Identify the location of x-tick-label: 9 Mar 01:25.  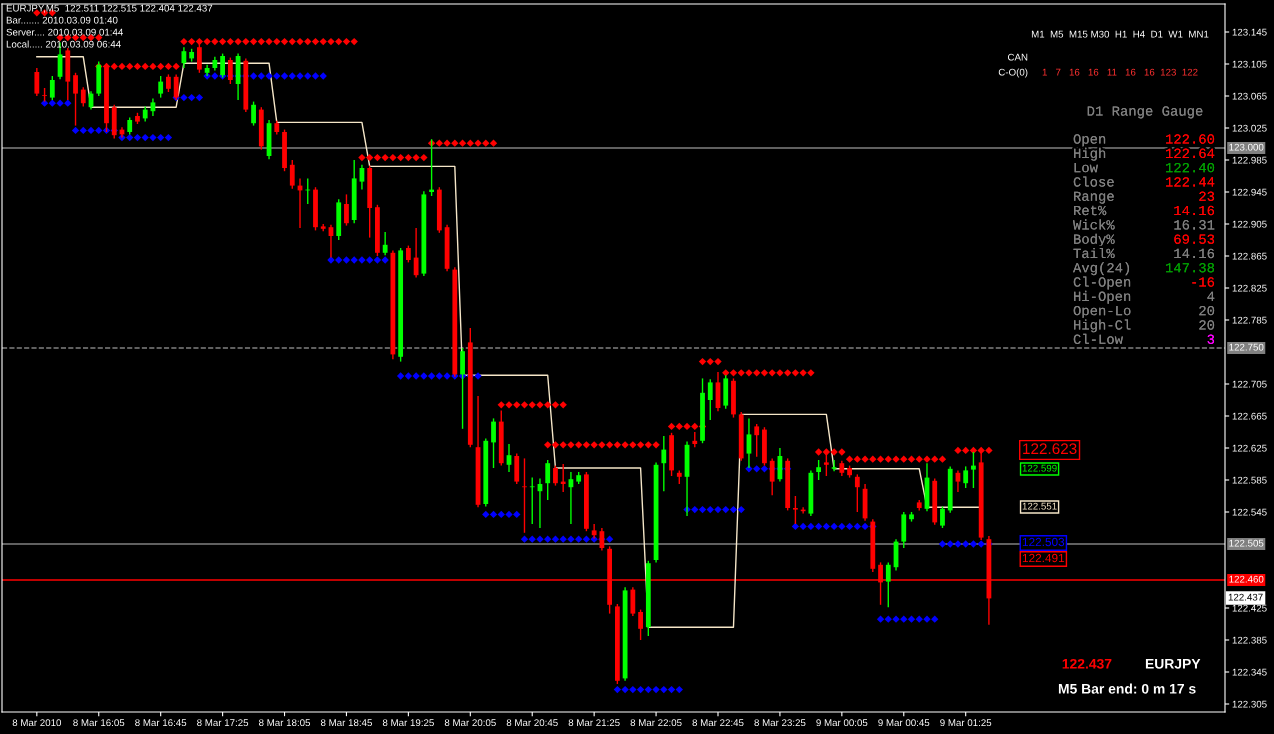
(966, 723).